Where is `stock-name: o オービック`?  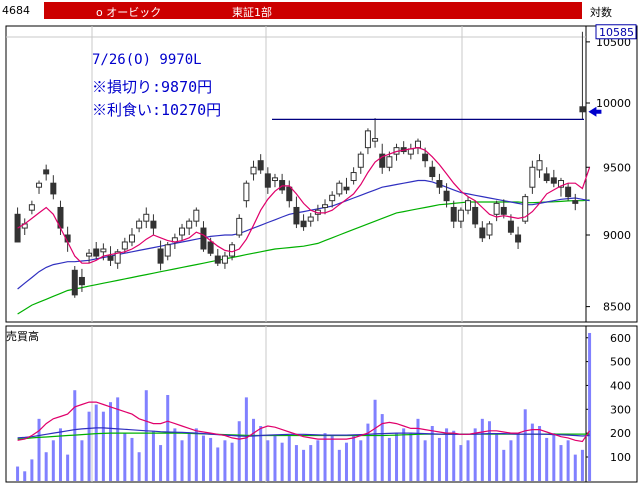 stock-name: o オービック is located at coordinates (129, 12).